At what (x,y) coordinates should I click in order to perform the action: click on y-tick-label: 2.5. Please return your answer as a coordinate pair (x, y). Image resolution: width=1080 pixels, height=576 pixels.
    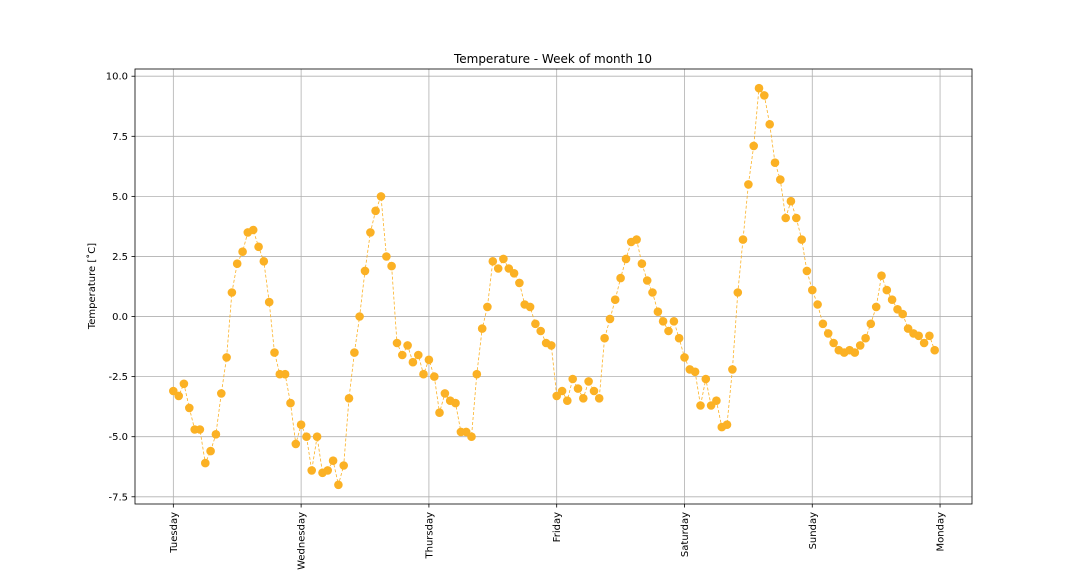
    Looking at the image, I should click on (120, 257).